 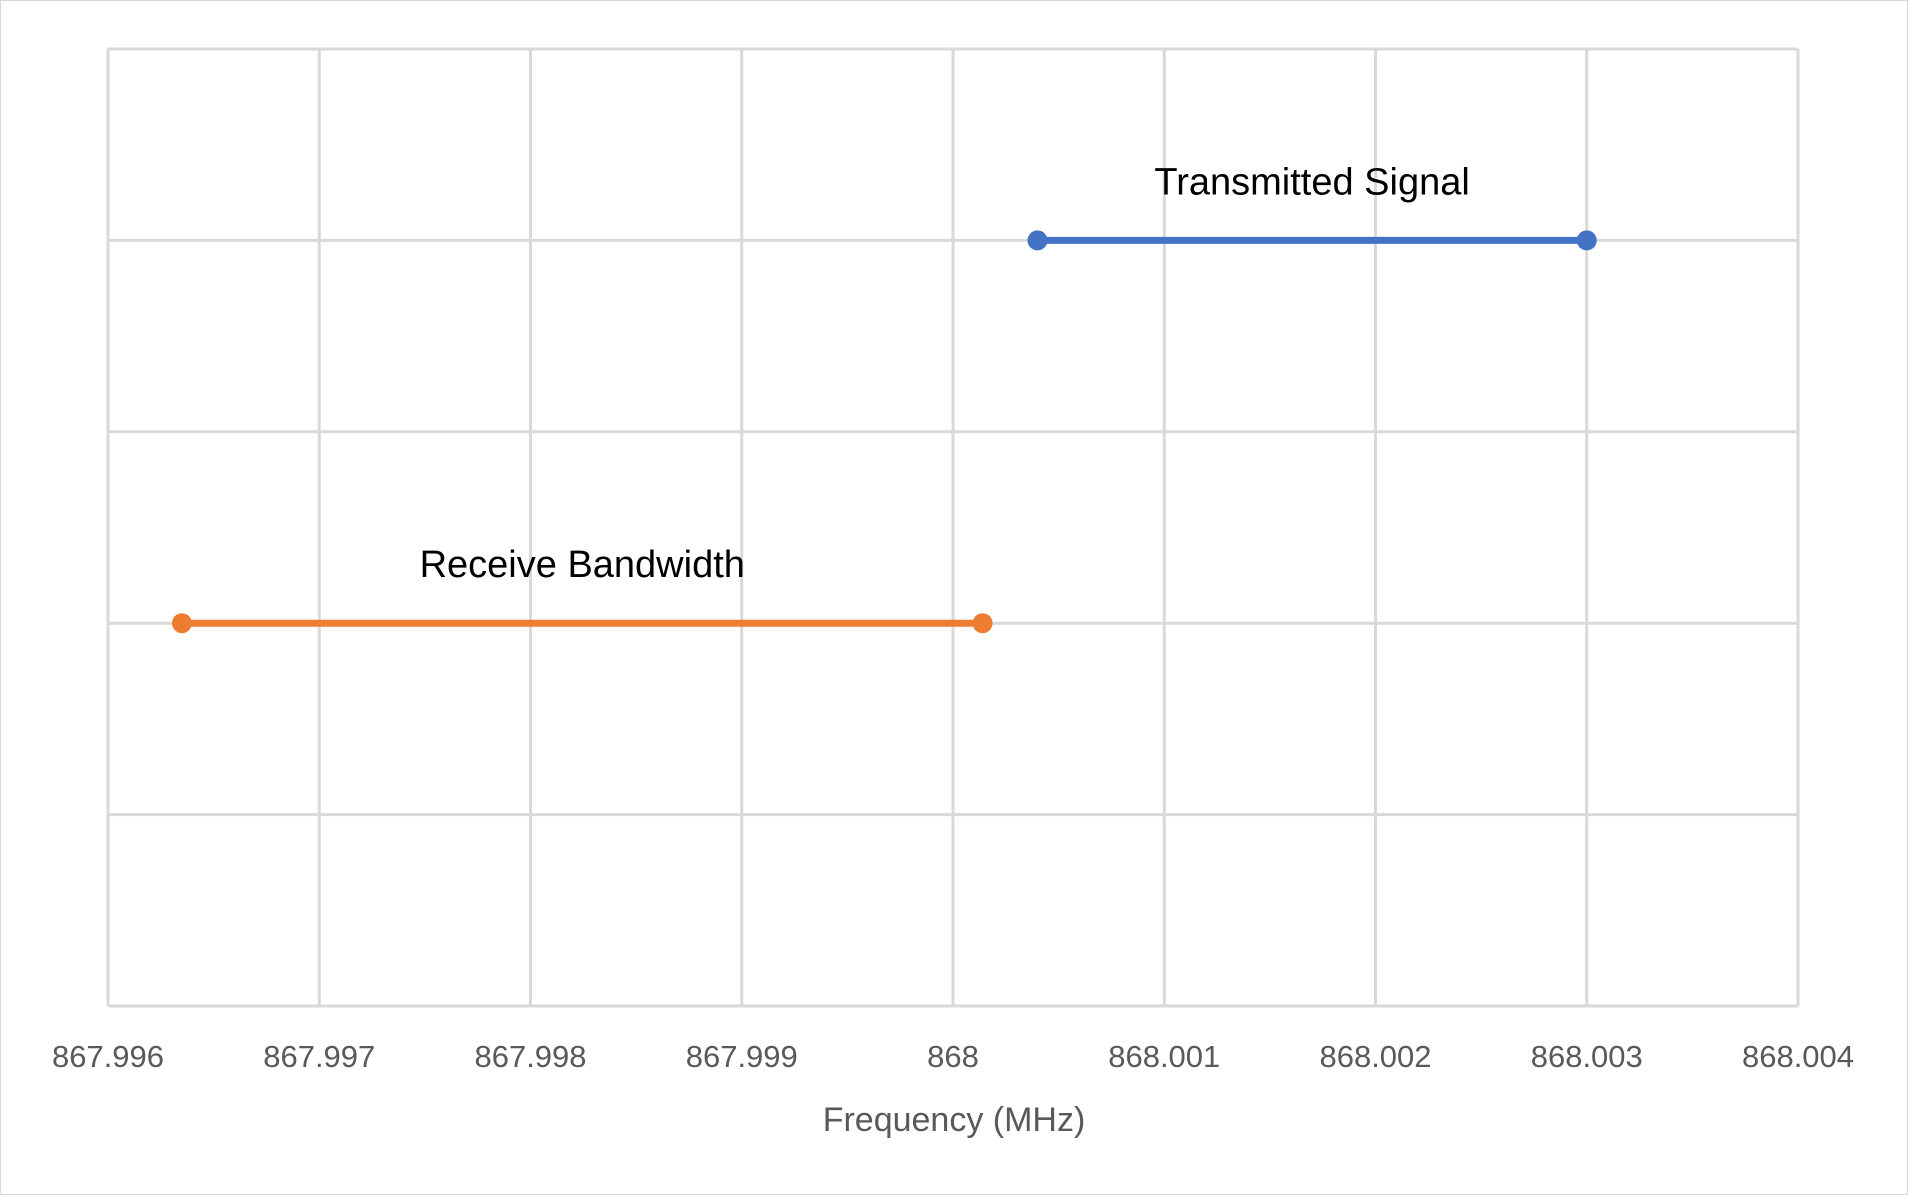 What do you see at coordinates (108, 1056) in the screenshot?
I see `x-tick-label: 867.996` at bounding box center [108, 1056].